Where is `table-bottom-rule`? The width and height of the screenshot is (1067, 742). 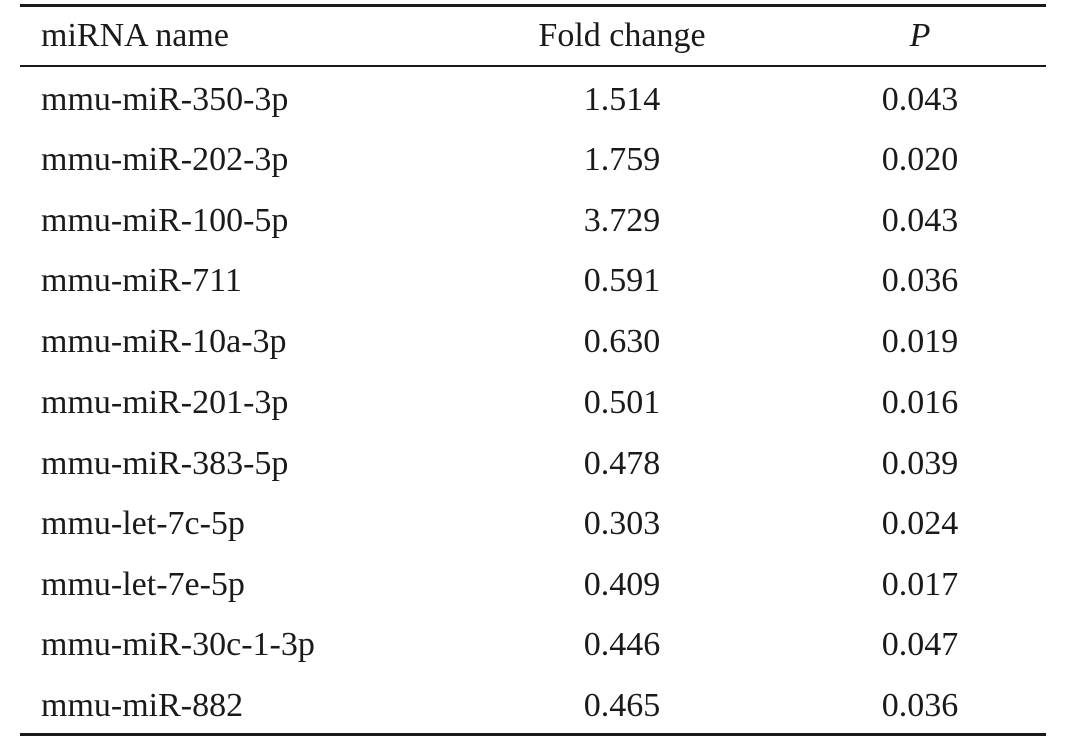
table-bottom-rule is located at coordinates (533, 734).